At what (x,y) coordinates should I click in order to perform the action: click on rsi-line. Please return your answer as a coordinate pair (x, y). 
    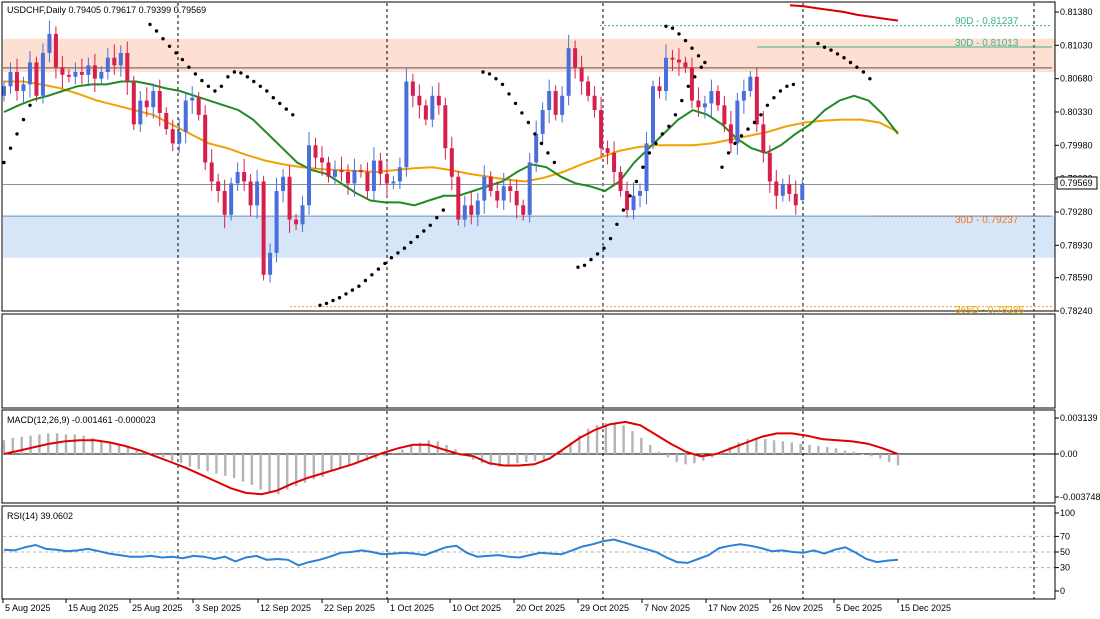
    Looking at the image, I should click on (451, 552).